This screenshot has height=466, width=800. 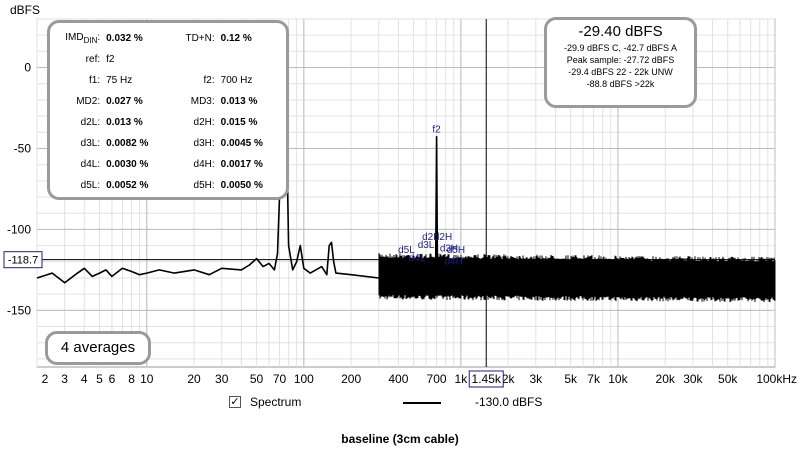 I want to click on imd-label-text: d4L:, so click(x=90, y=164).